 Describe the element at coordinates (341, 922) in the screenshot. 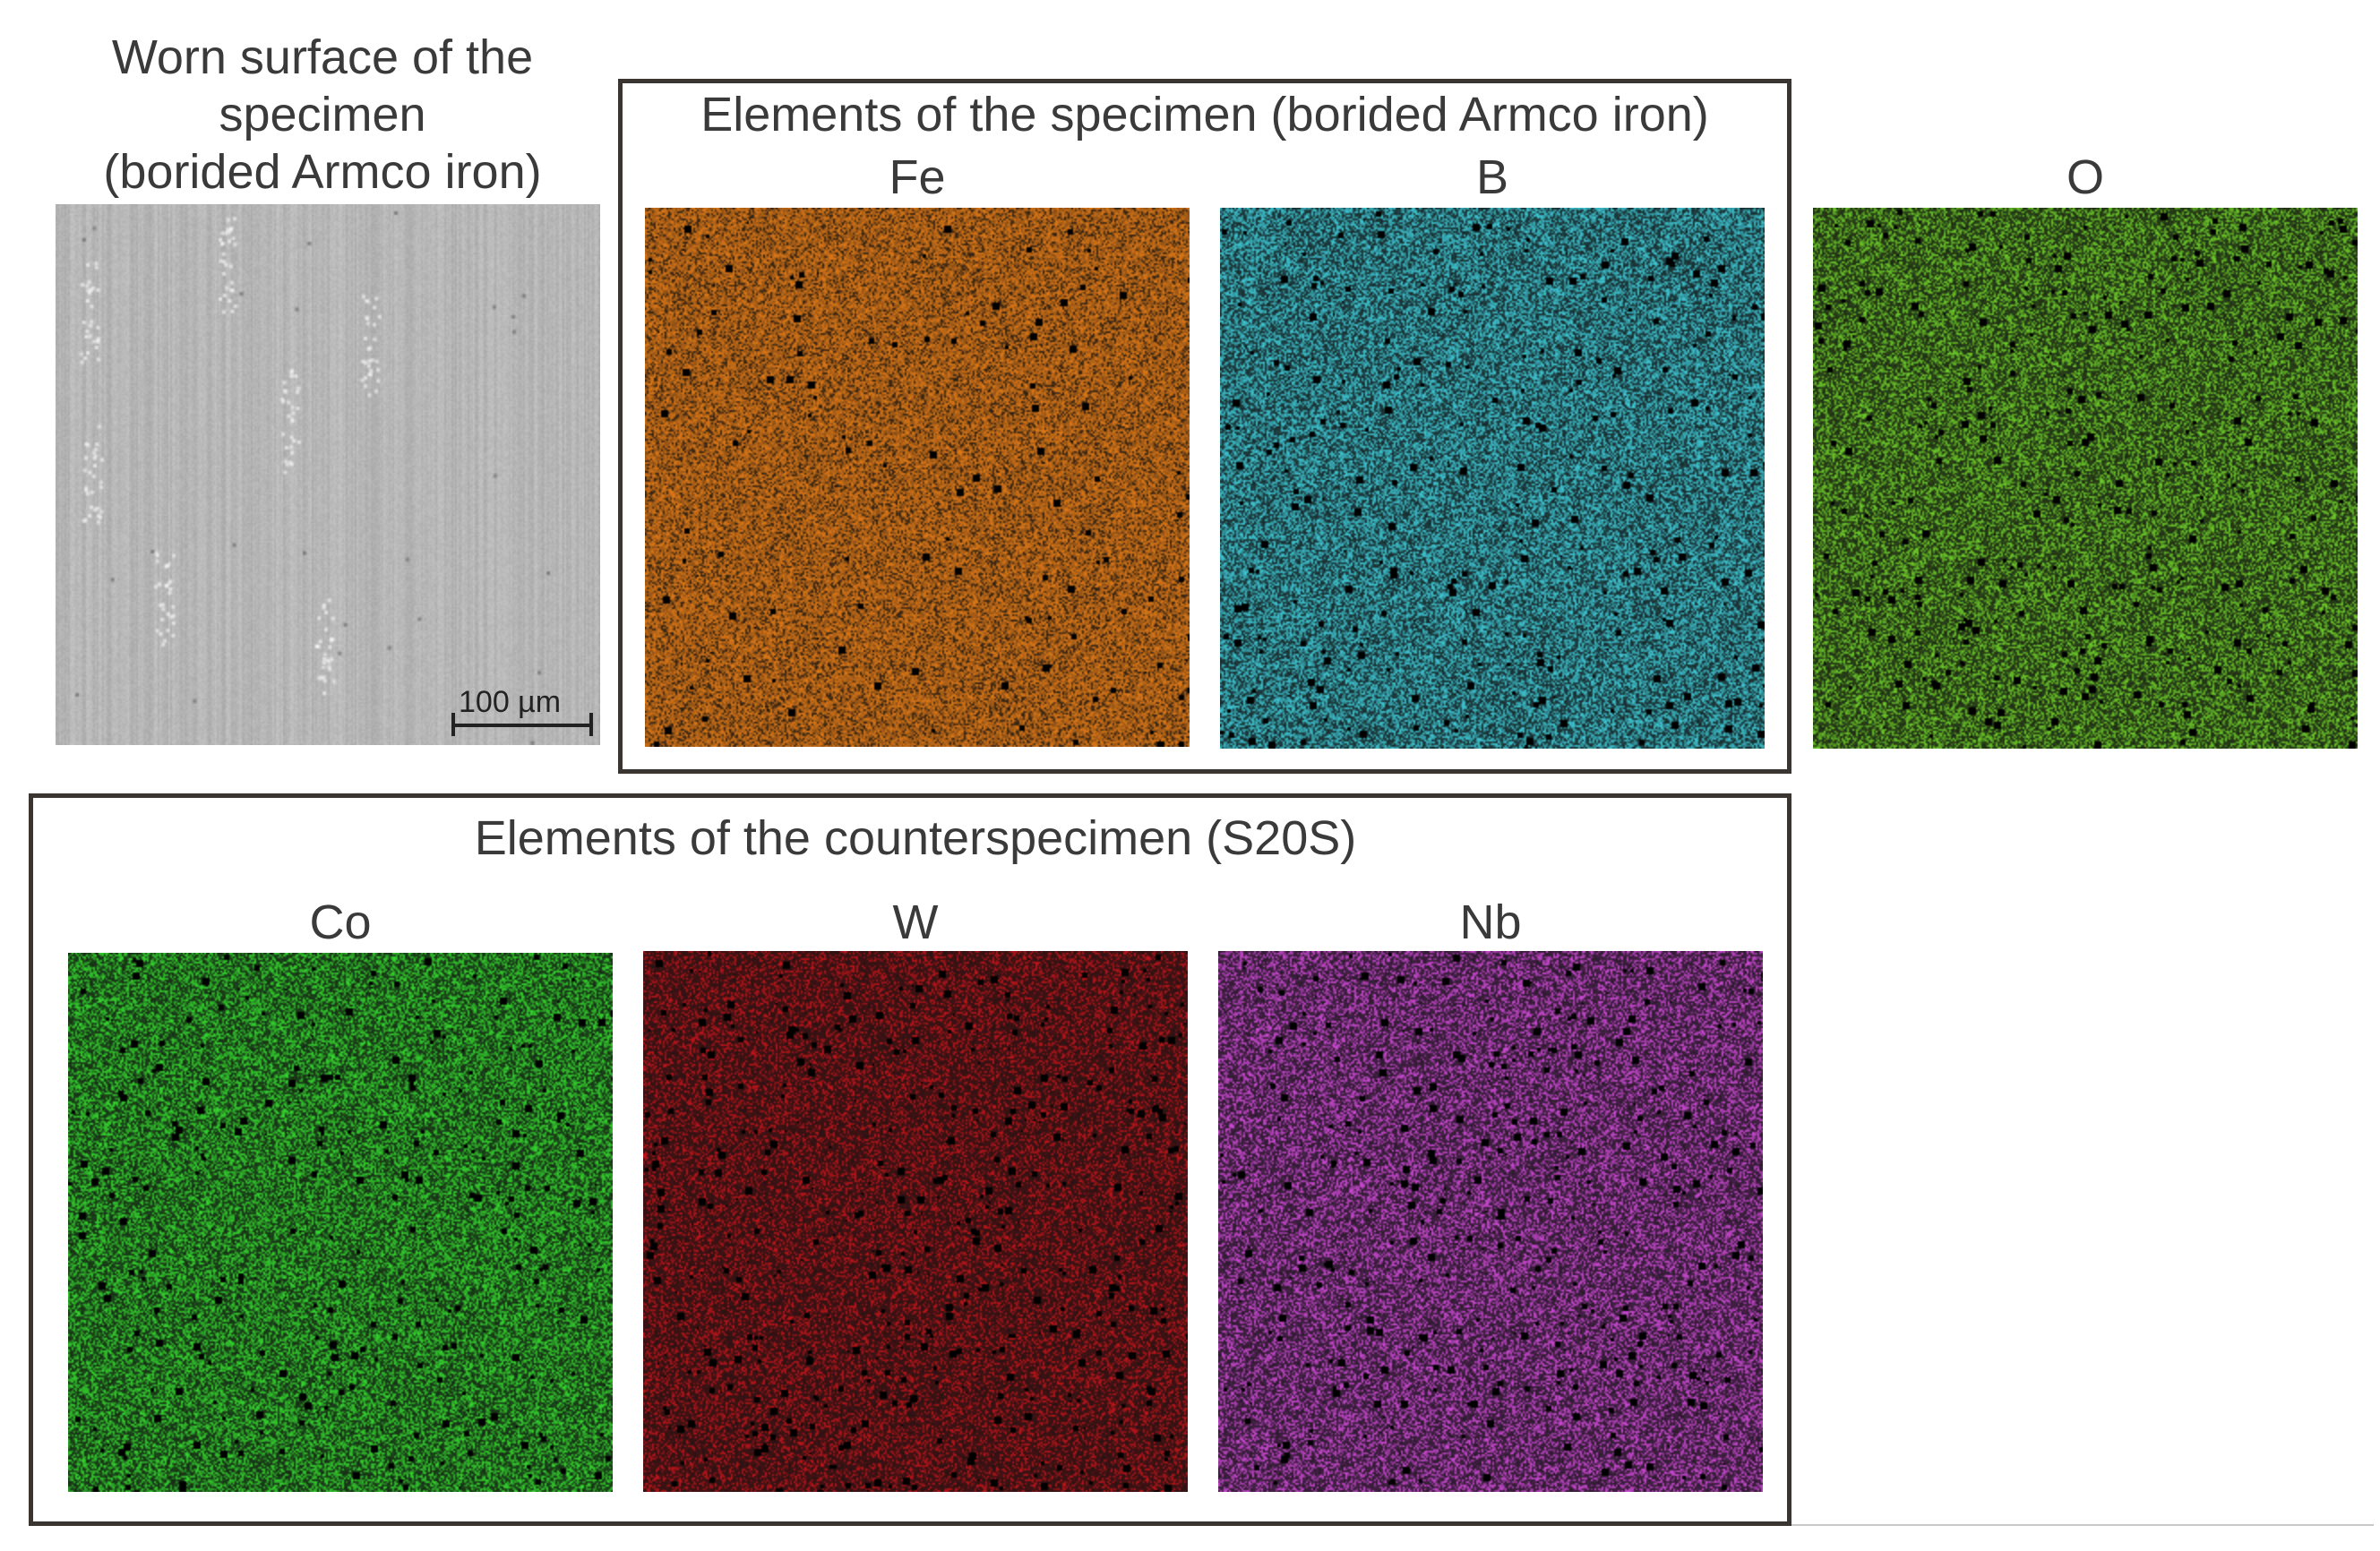

I see `co-map-label: Co` at that location.